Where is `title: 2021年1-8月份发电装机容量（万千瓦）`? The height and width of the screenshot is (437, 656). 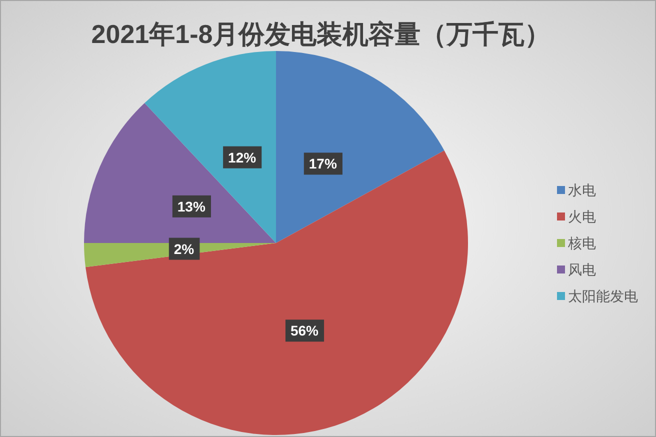
title: 2021年1-8月份发电装机容量（万千瓦） is located at coordinates (321, 34).